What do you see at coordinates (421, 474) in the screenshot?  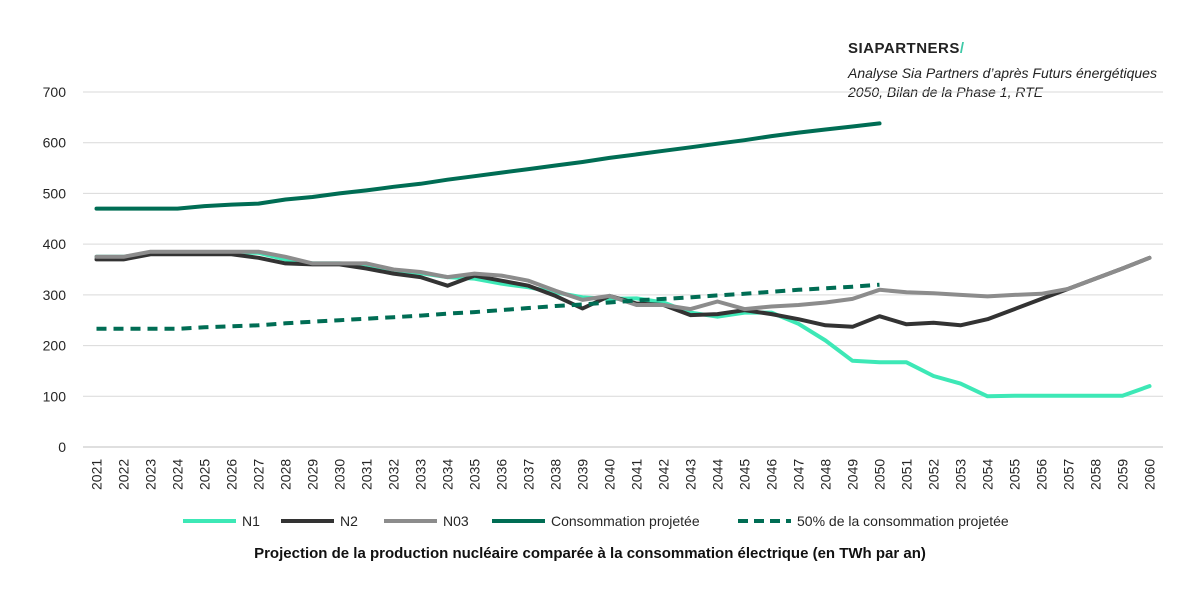 I see `x-tick-label: 2033` at bounding box center [421, 474].